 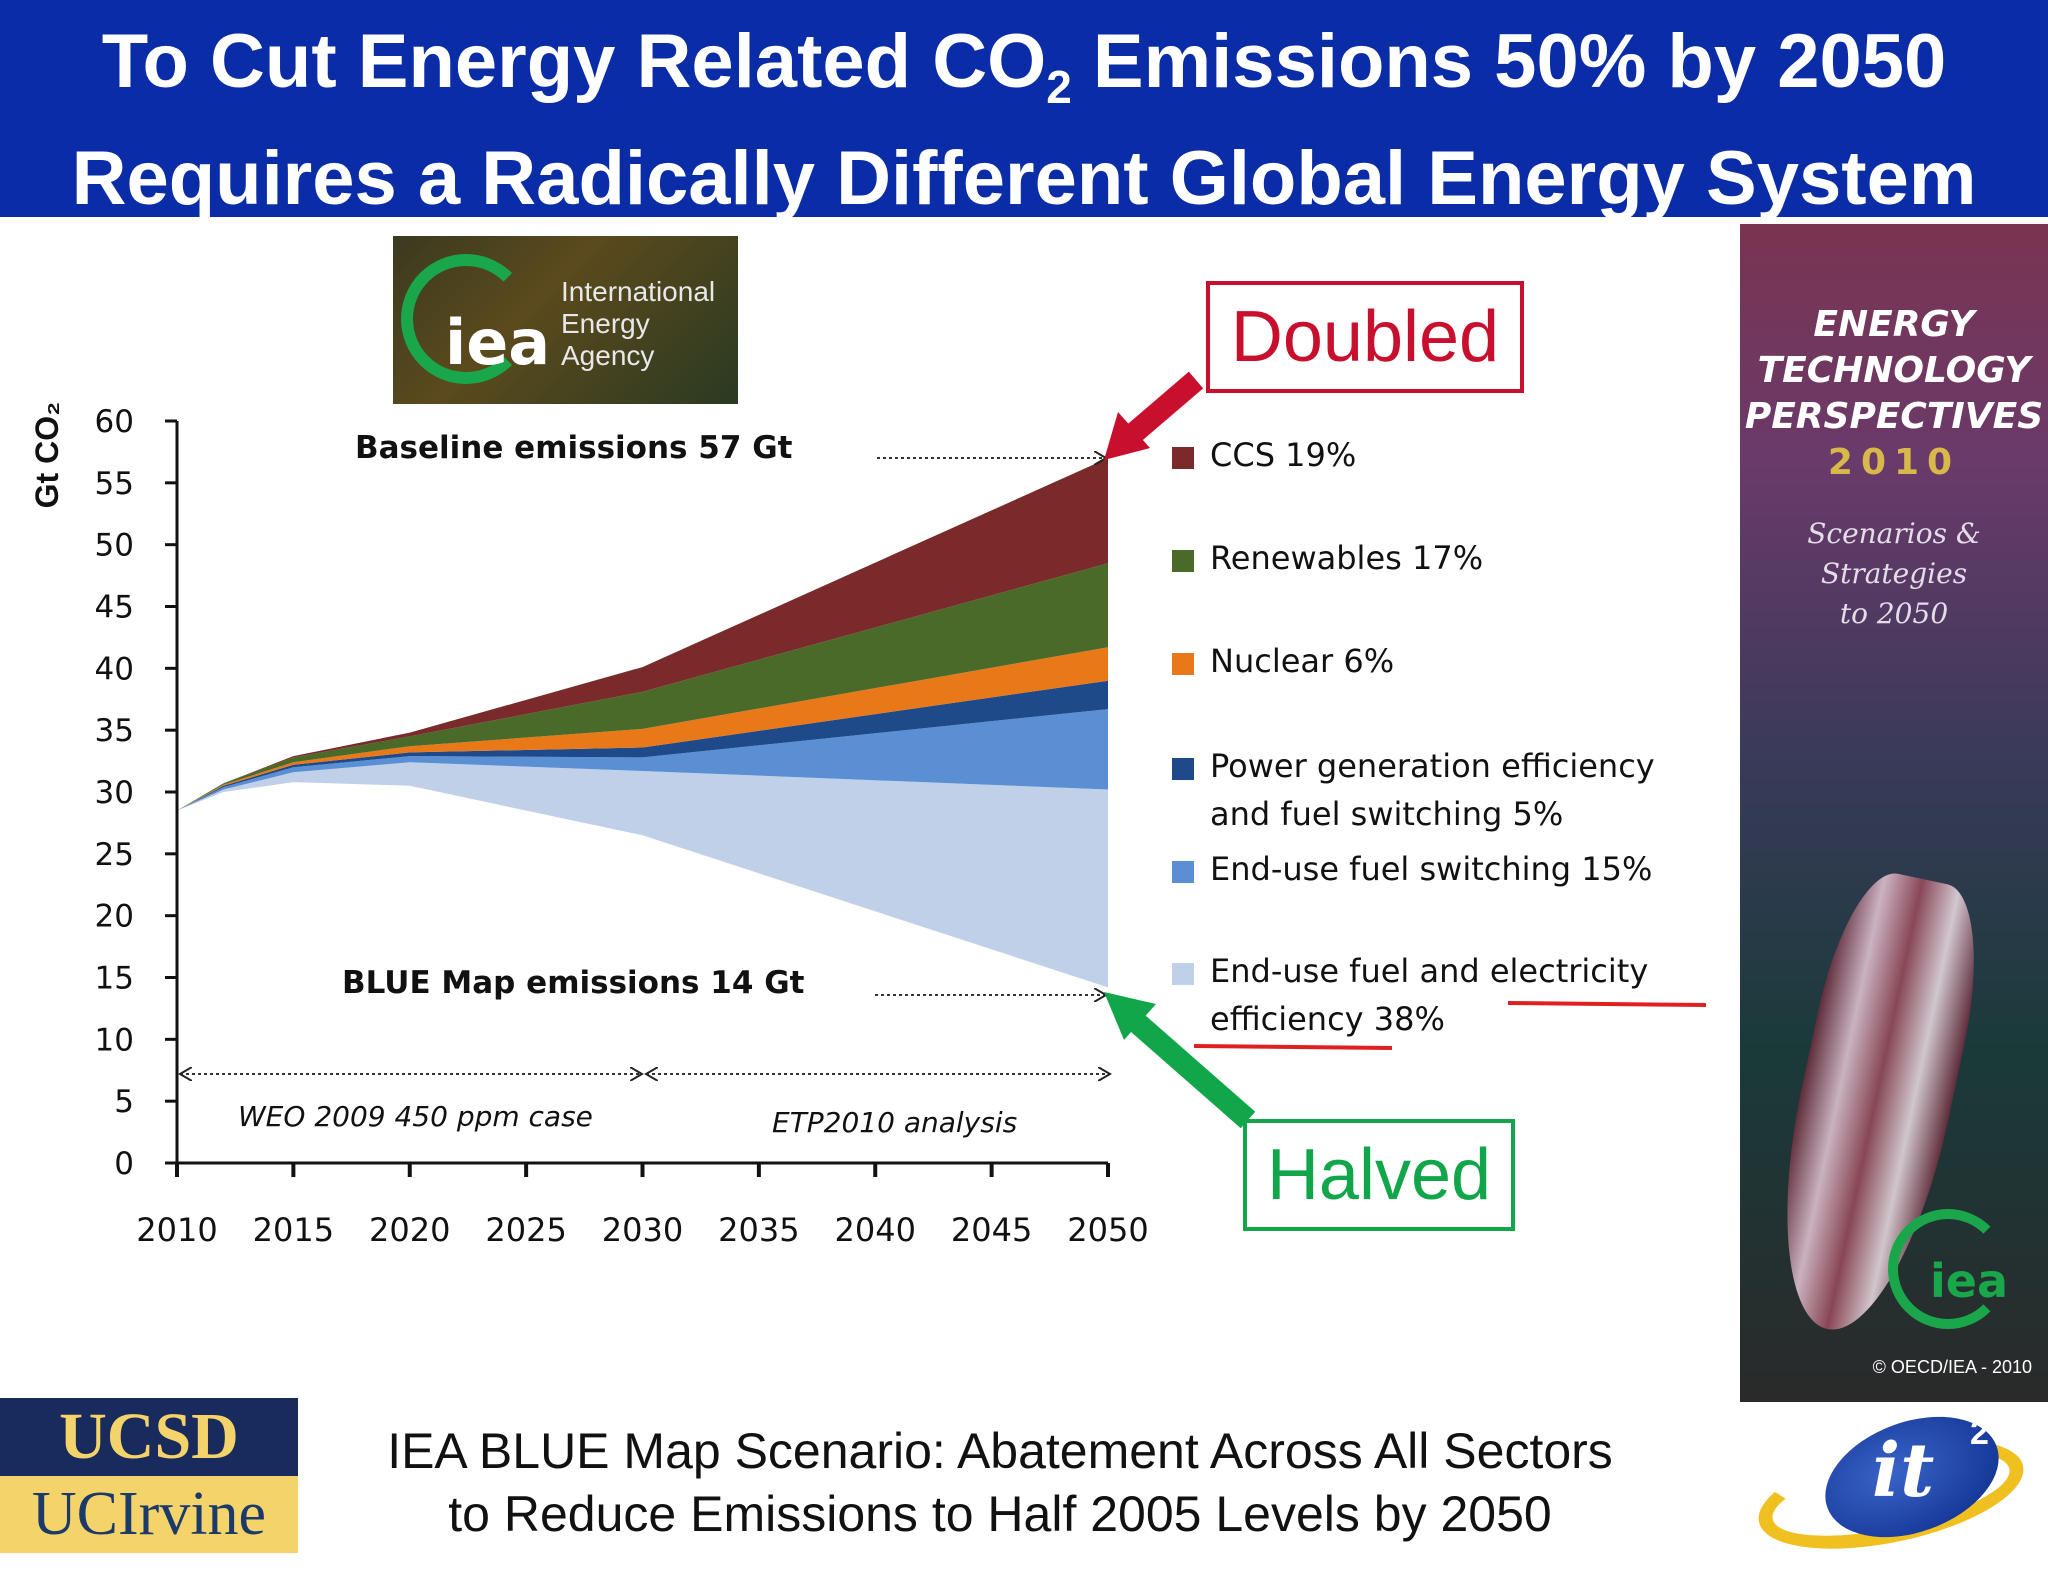 I want to click on book-iea-mark: iea, so click(x=1969, y=1281).